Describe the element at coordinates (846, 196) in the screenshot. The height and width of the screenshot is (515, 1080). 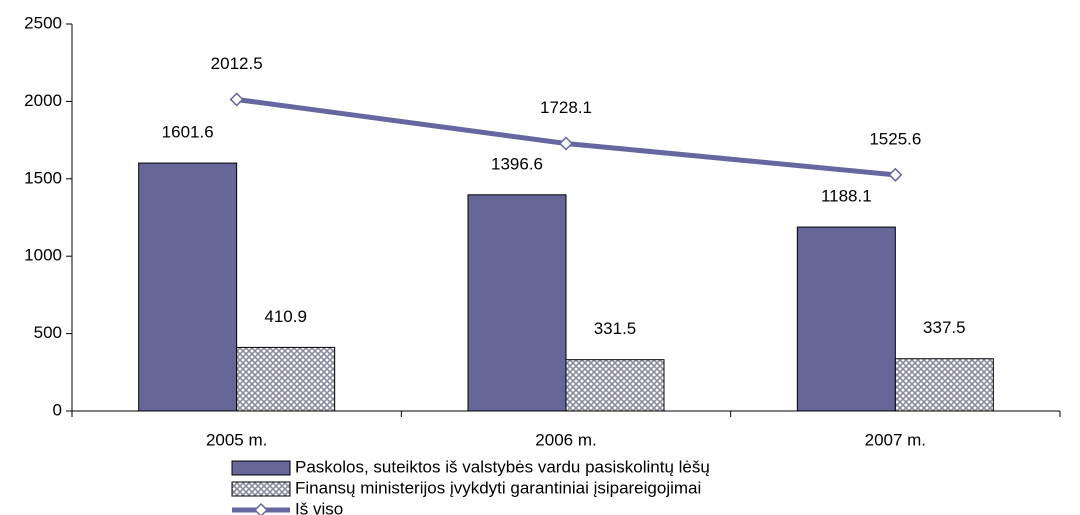
I see `data-label: 1188.1` at that location.